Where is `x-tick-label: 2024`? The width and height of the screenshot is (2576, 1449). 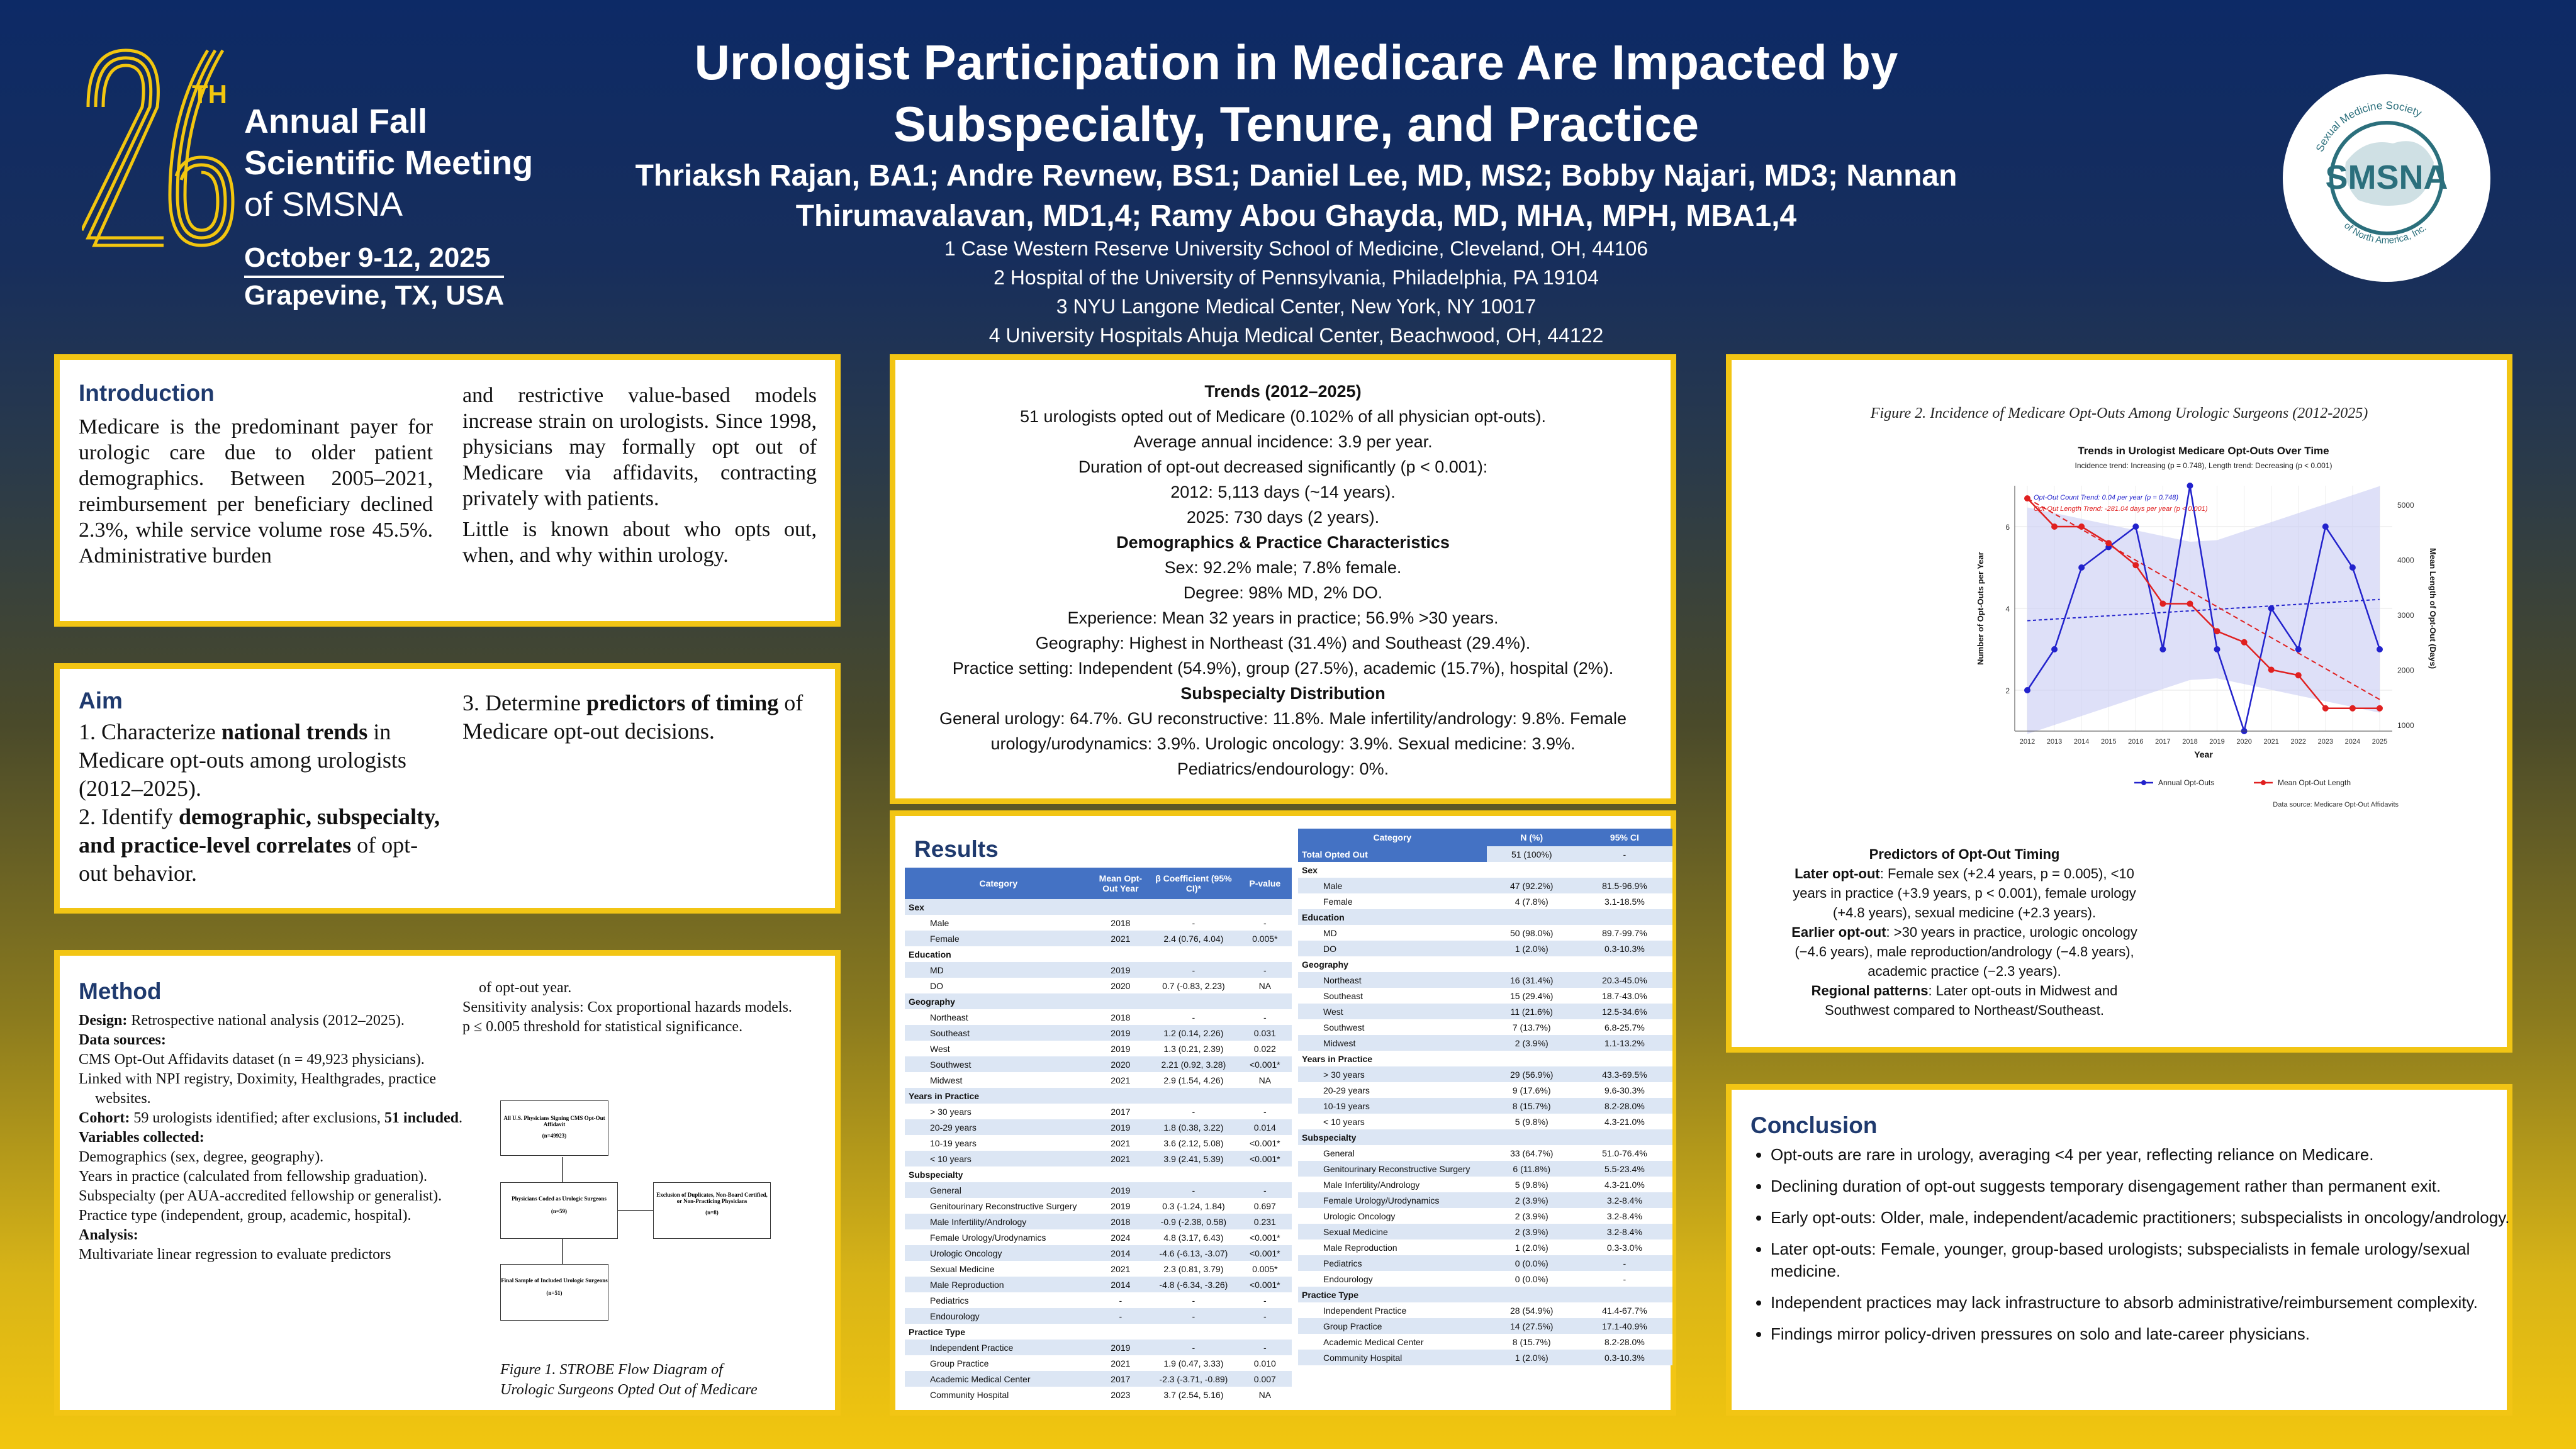
x-tick-label: 2024 is located at coordinates (2352, 742).